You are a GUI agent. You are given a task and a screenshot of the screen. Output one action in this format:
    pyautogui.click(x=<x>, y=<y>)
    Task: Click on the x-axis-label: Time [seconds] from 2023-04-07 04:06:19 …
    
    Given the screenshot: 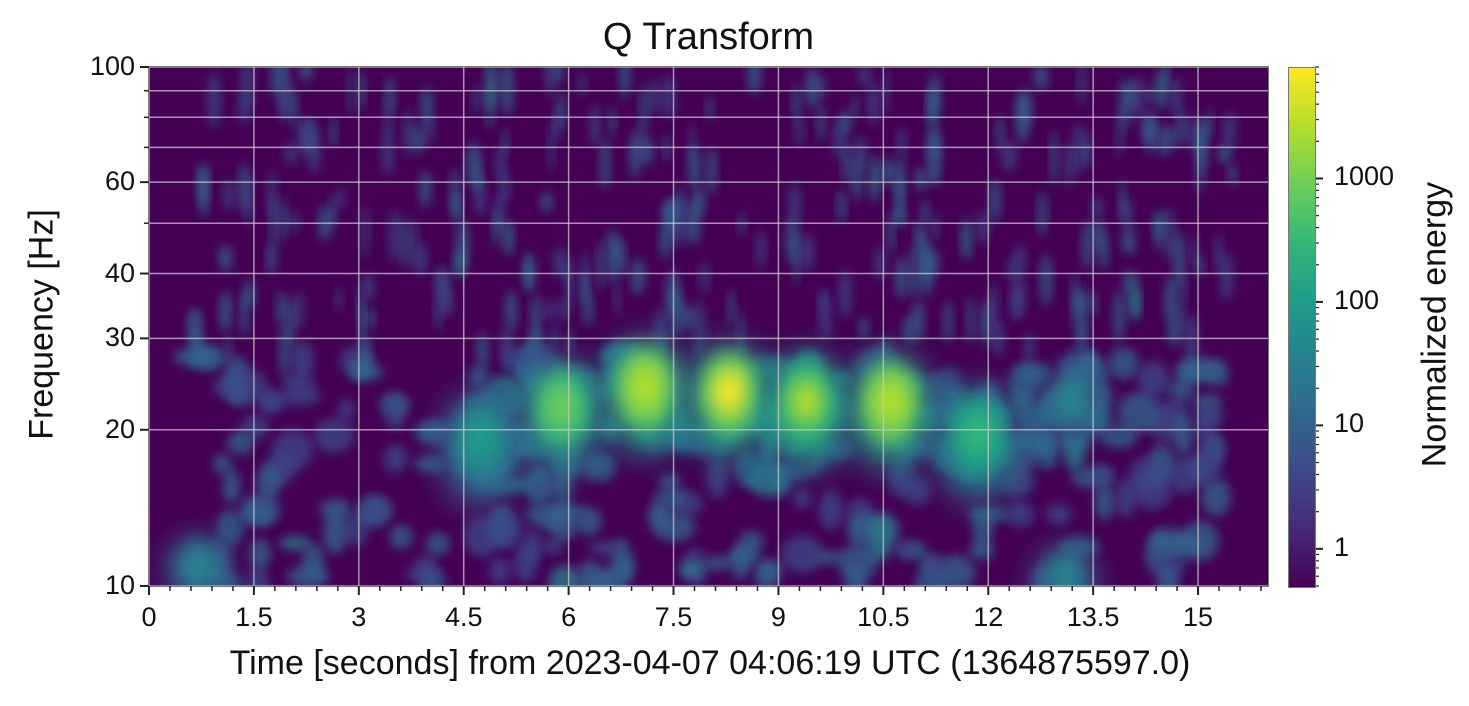 What is the action you would take?
    pyautogui.click(x=710, y=663)
    